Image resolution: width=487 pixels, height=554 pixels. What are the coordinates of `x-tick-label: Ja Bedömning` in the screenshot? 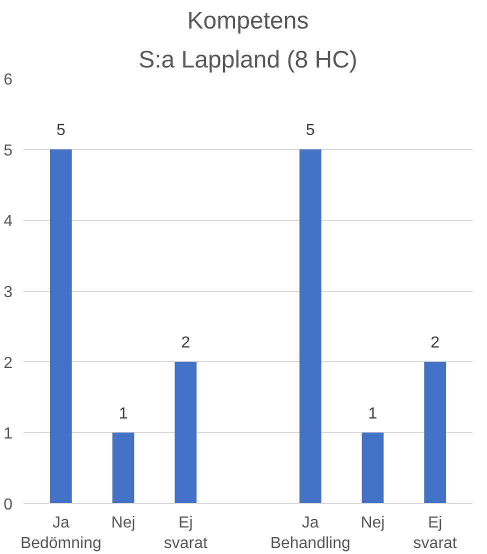 It's located at (61, 533).